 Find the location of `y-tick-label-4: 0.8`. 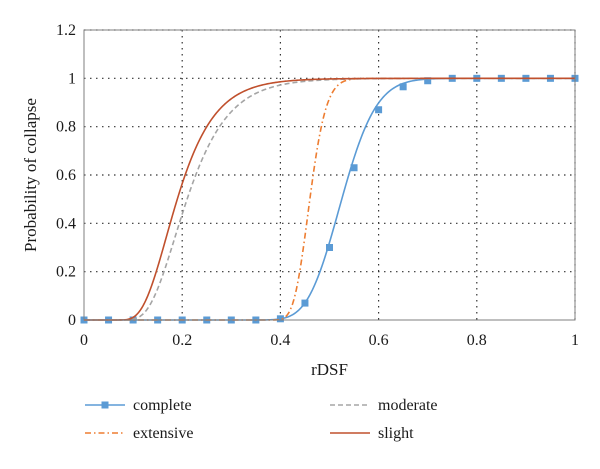

y-tick-label-4: 0.8 is located at coordinates (66, 127).